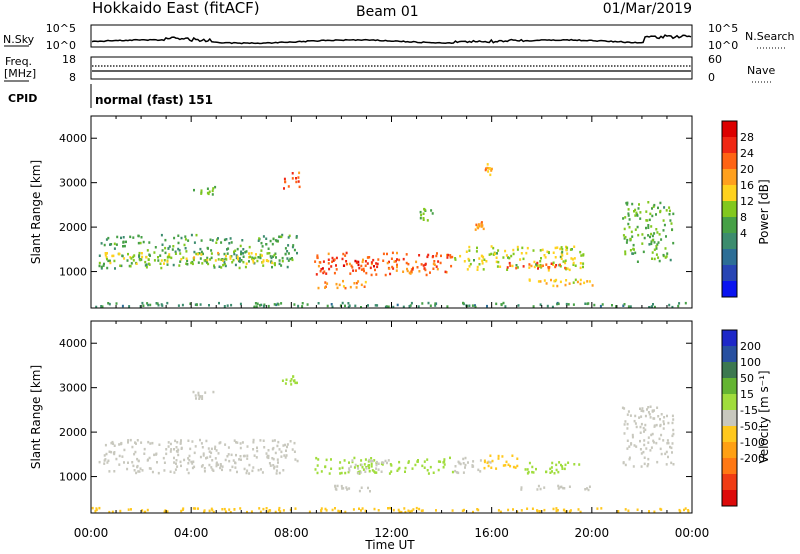 This screenshot has width=800, height=554. What do you see at coordinates (747, 378) in the screenshot?
I see `colorbar-tick-label: 50` at bounding box center [747, 378].